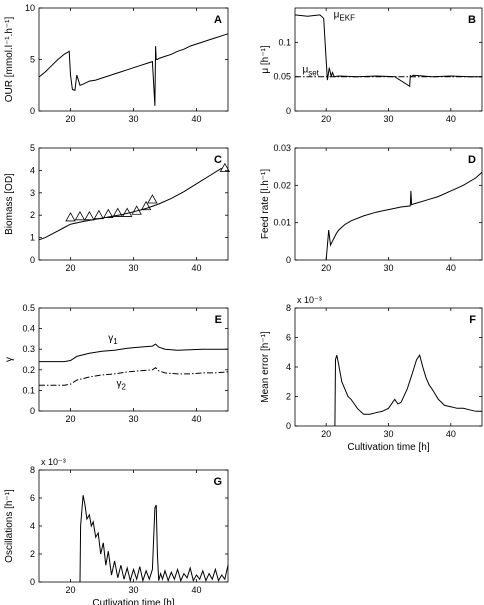 The image size is (484, 605). I want to click on panel-C: 20 30 40 0 1 2 3 4 5 Biomass [OD] C, so click(117, 208).